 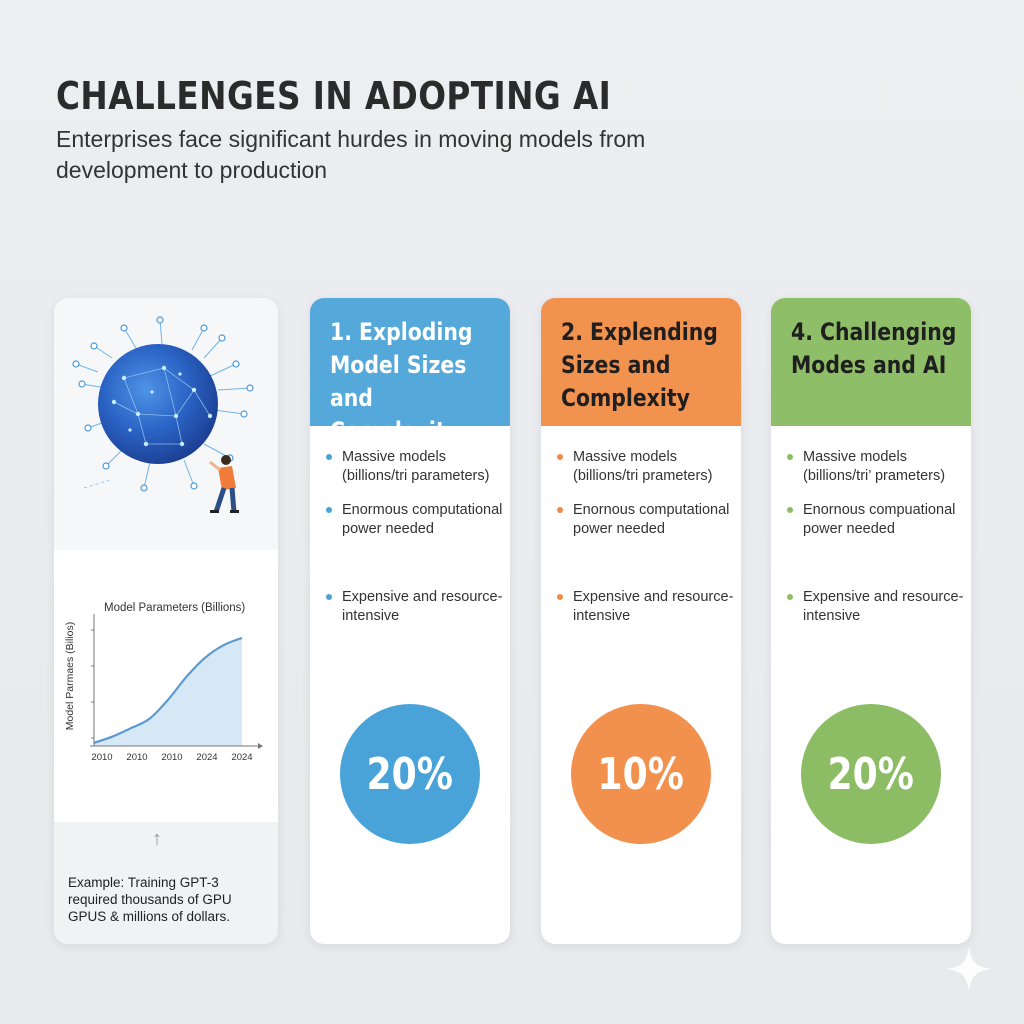 What do you see at coordinates (163, 414) in the screenshot?
I see `globe-network-icon` at bounding box center [163, 414].